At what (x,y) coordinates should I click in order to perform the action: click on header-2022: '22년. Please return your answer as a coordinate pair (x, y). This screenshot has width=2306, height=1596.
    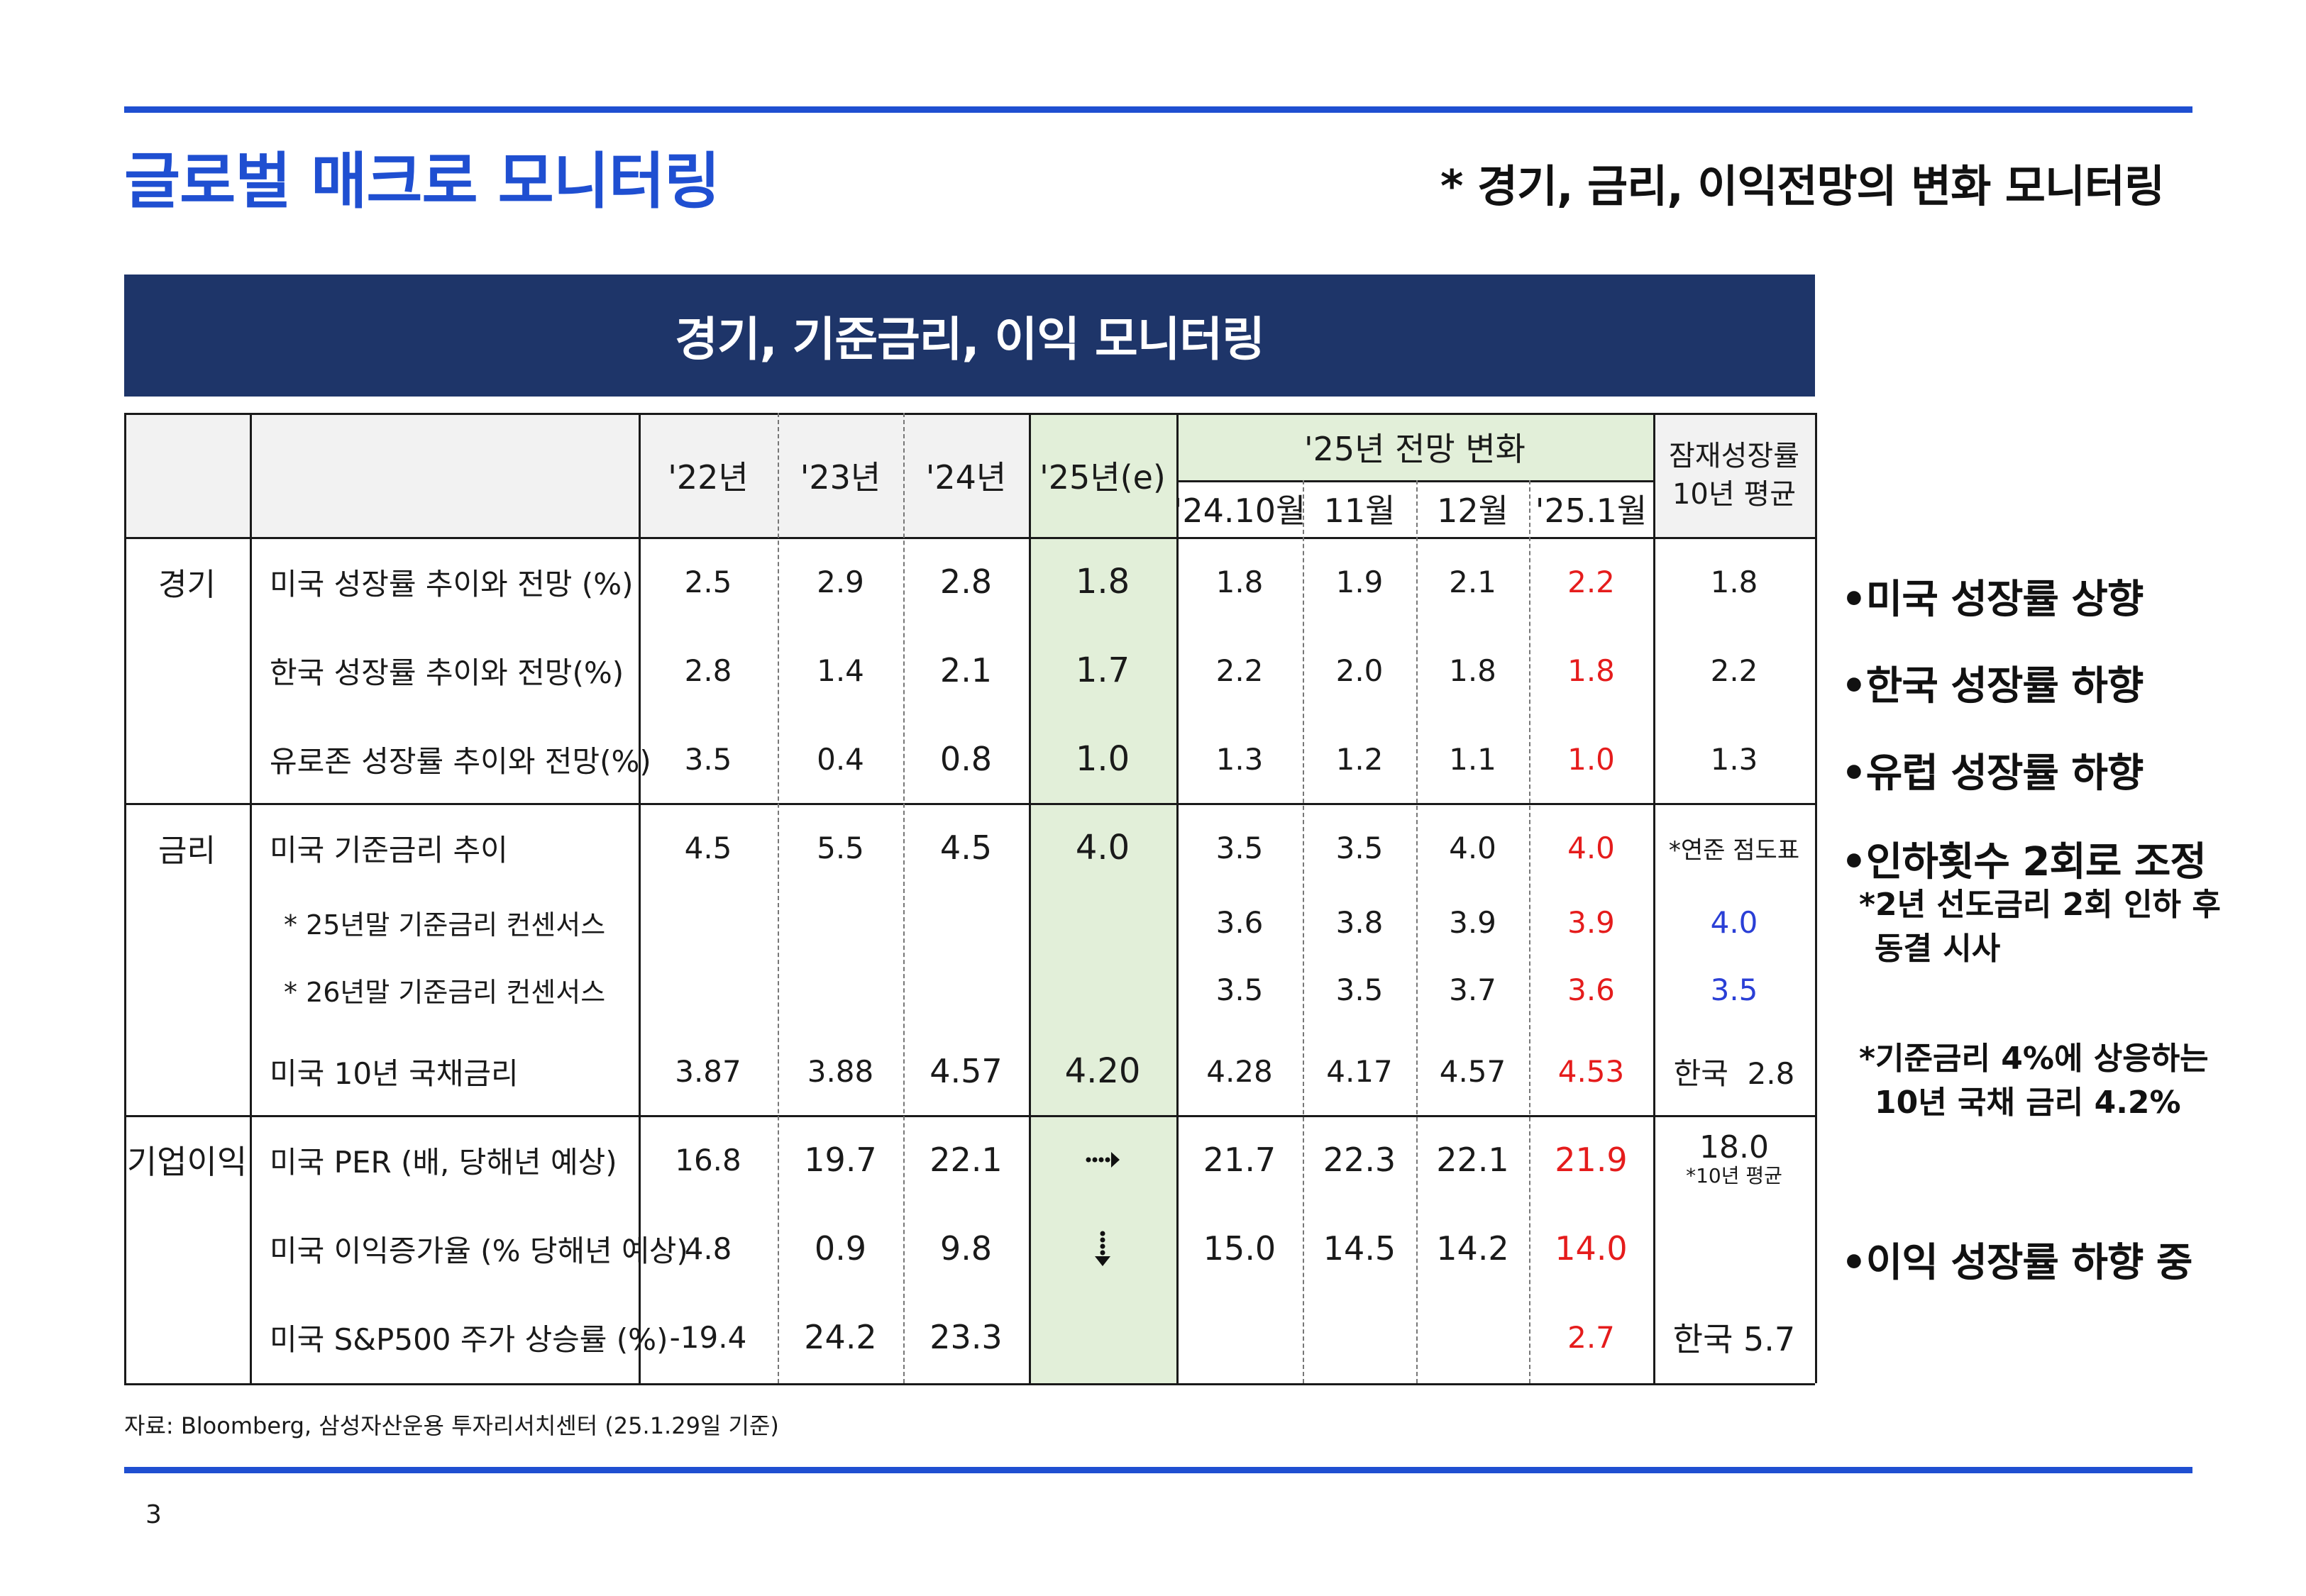
    Looking at the image, I should click on (708, 477).